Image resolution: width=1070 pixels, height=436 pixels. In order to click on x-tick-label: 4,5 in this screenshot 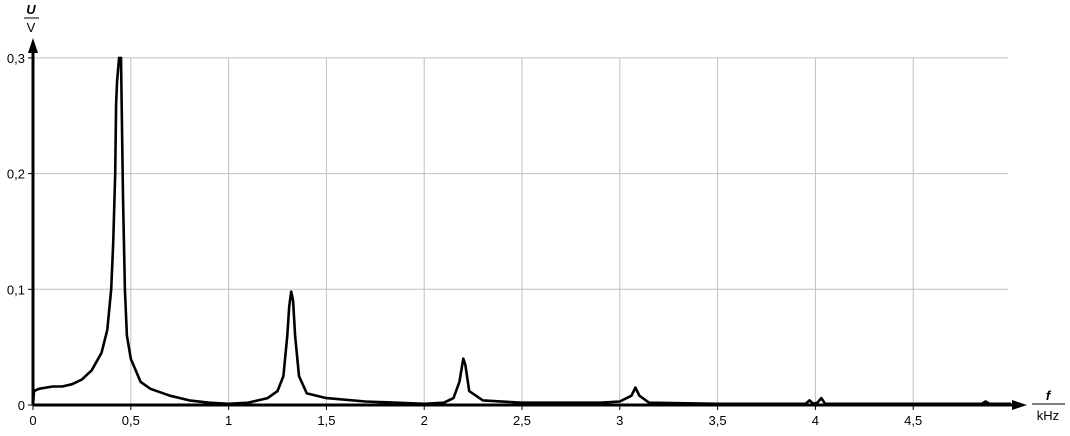, I will do `click(913, 420)`.